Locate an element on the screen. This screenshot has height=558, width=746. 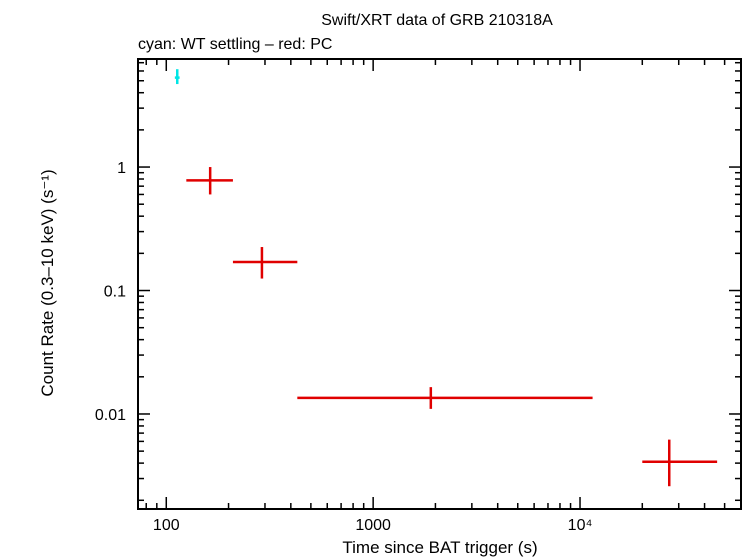
x-axis-label: Time since BAT trigger (s) is located at coordinates (439, 547).